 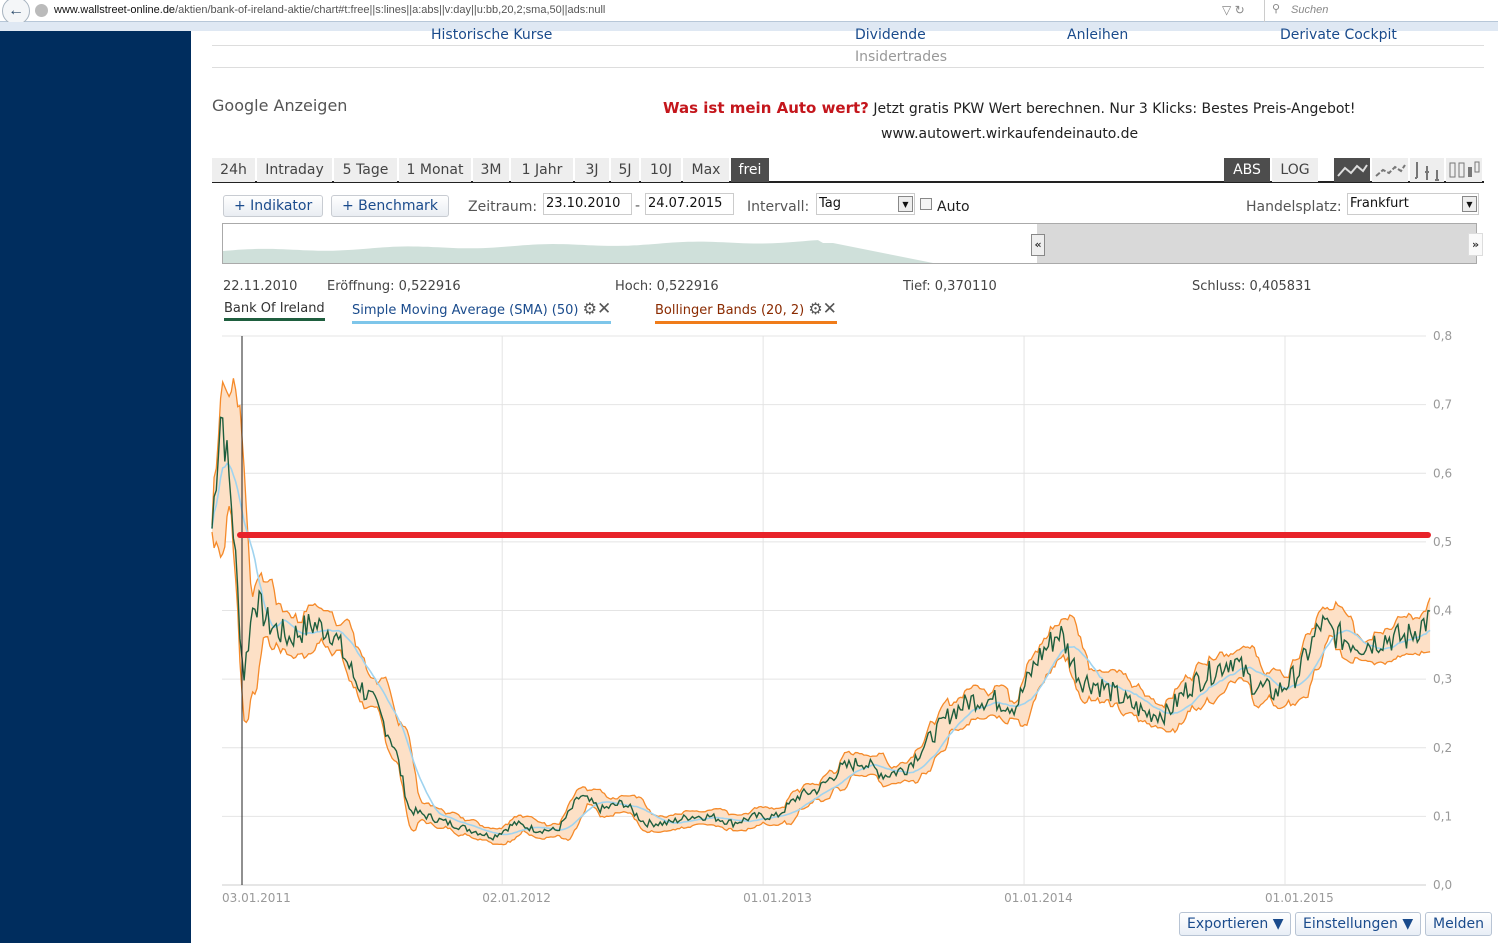 What do you see at coordinates (1442, 405) in the screenshot?
I see `y-tick-label: 0,7` at bounding box center [1442, 405].